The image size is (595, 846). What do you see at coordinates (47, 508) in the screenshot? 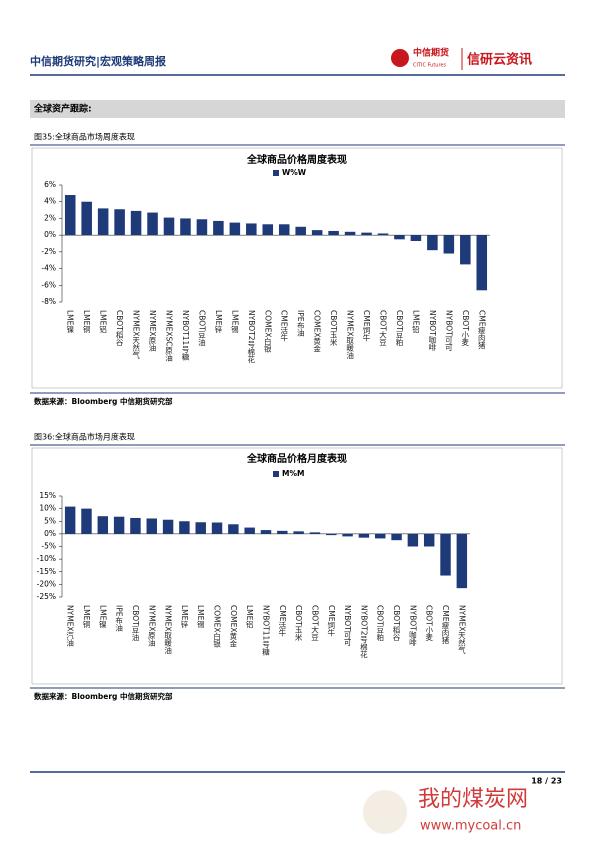
I see `y-tick-label: 10%` at bounding box center [47, 508].